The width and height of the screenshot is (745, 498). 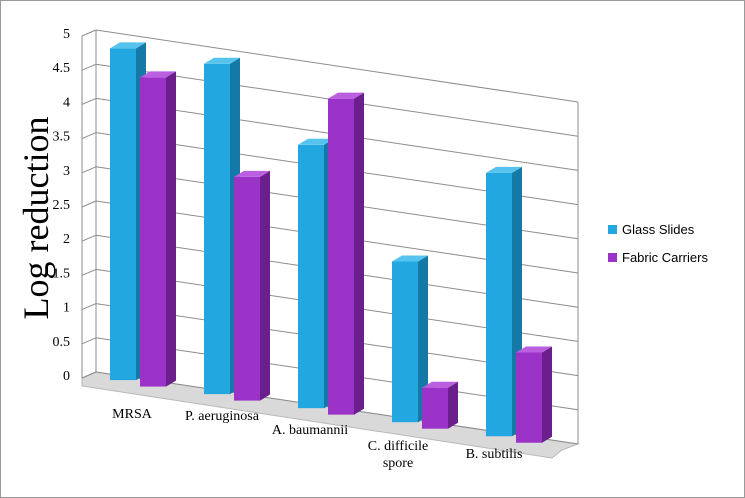 I want to click on y-tick-label: 4, so click(x=66, y=102).